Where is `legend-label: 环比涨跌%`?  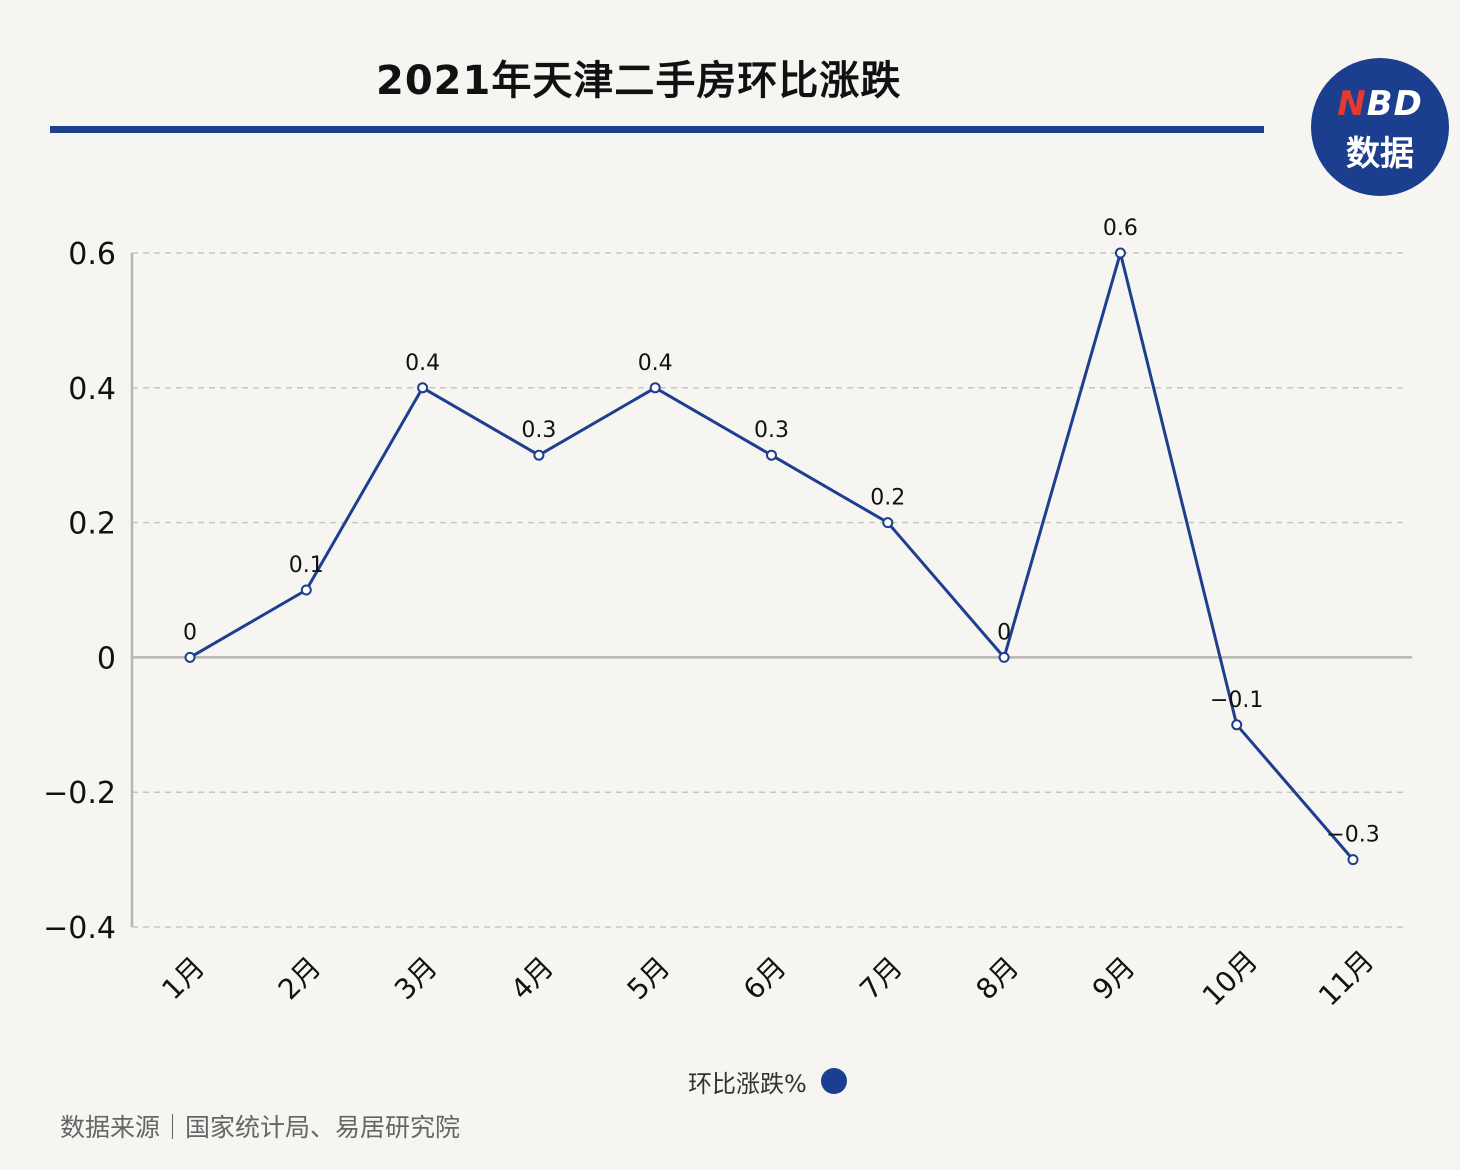
legend-label: 环比涨跌% is located at coordinates (747, 1083).